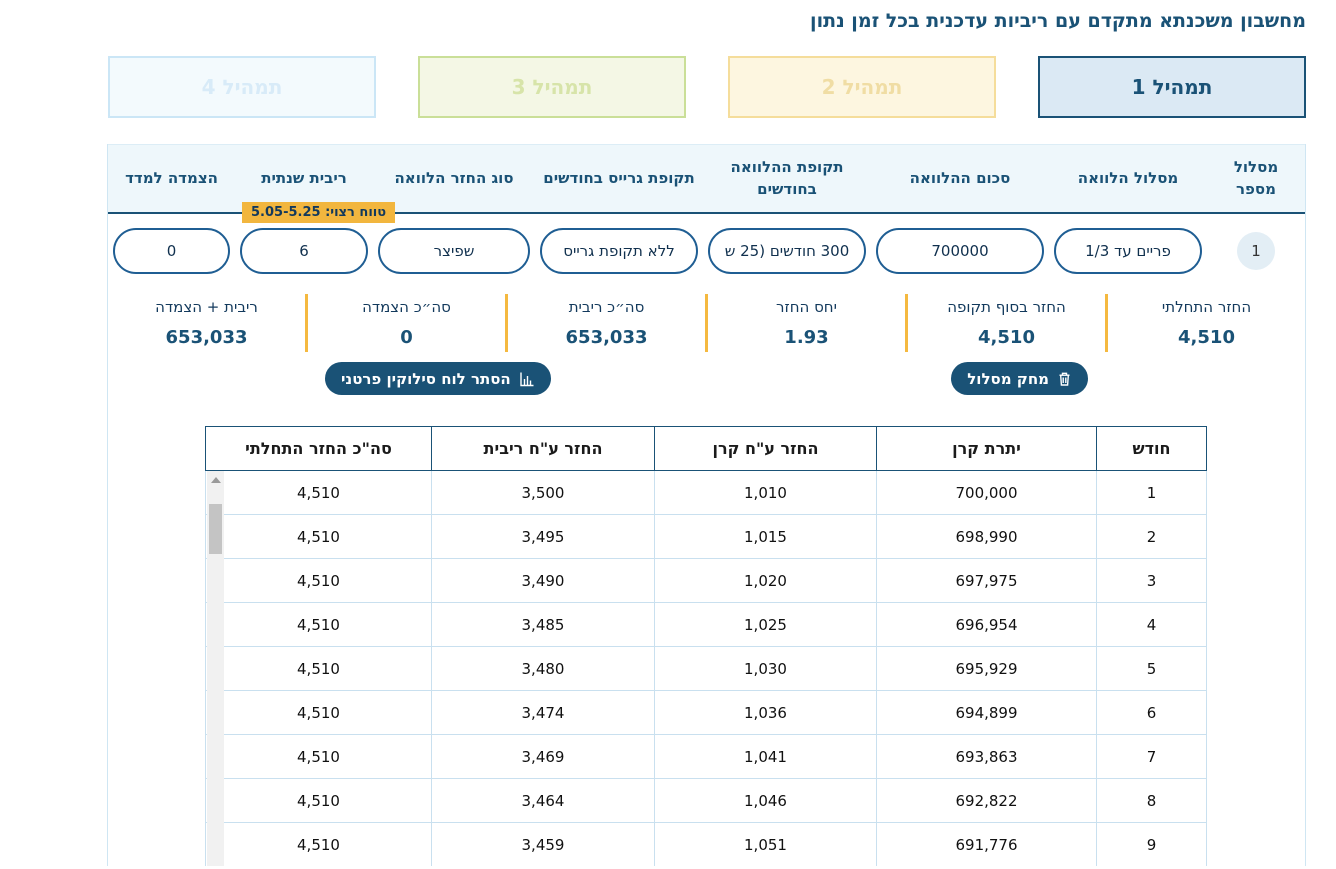 This screenshot has width=1336, height=869. Describe the element at coordinates (806, 307) in the screenshot. I see `summary-label: יחס החזר` at that location.